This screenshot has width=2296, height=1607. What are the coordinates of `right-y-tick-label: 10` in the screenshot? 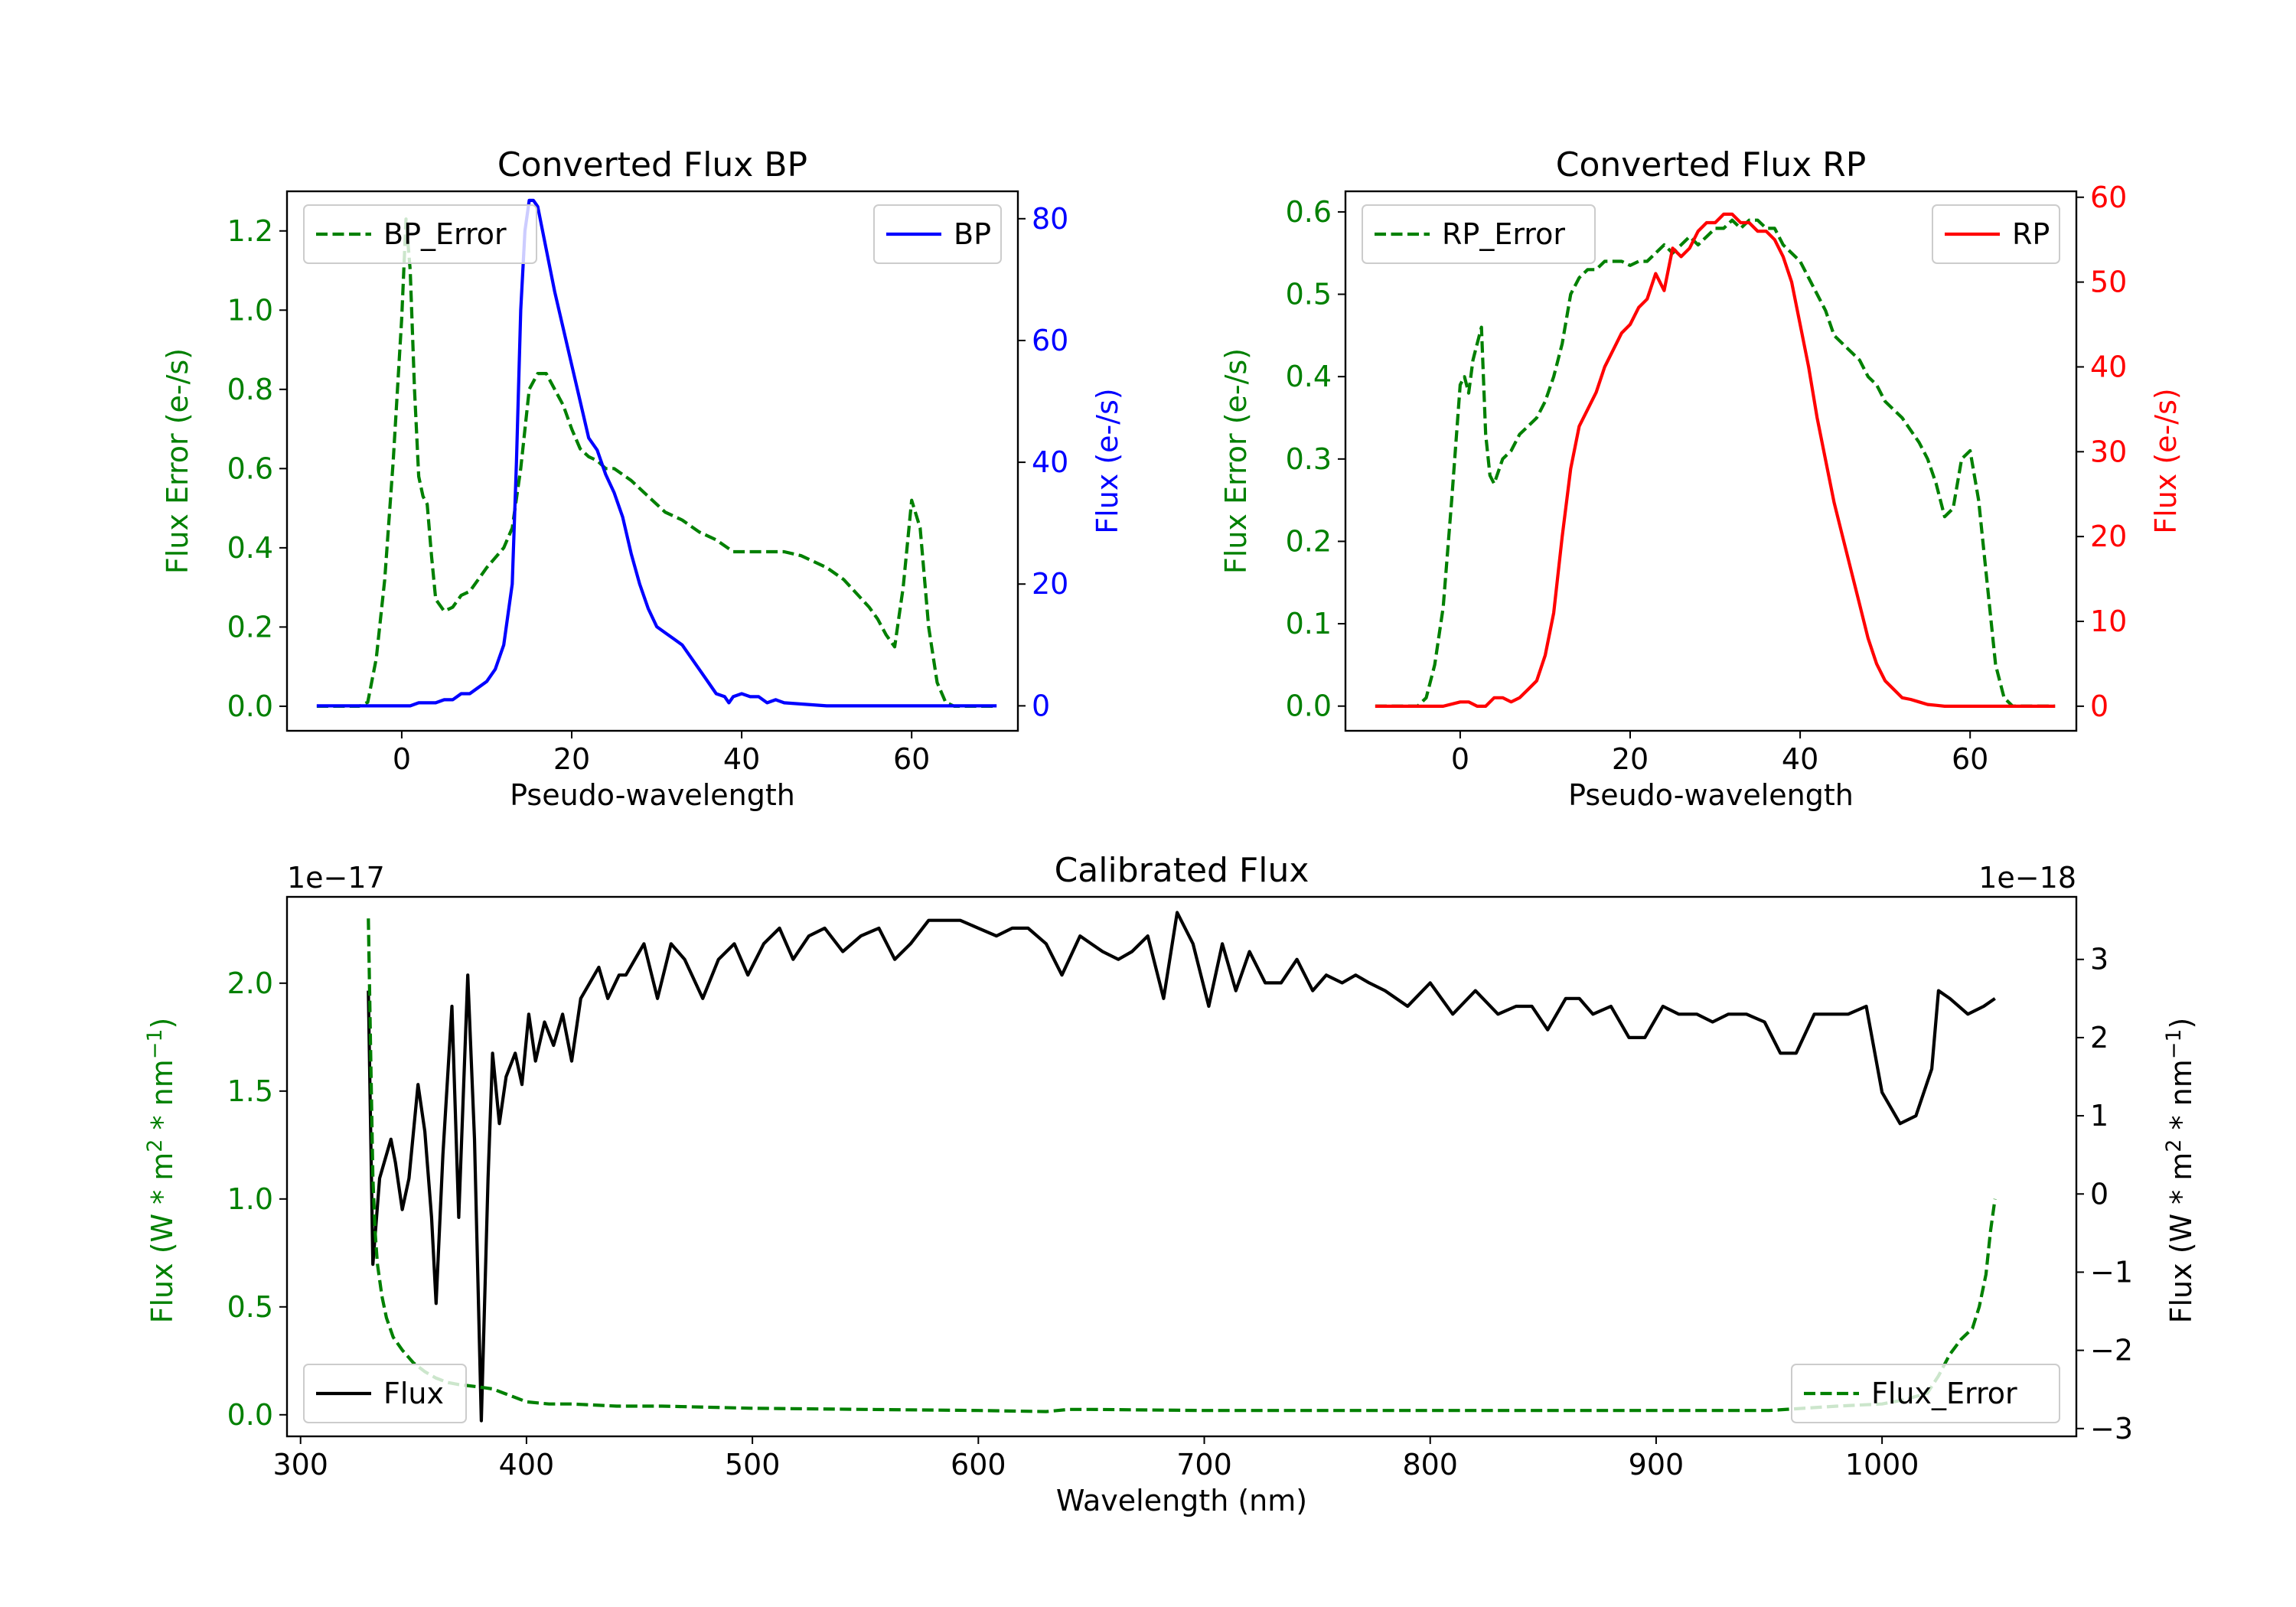 It's located at (2108, 621).